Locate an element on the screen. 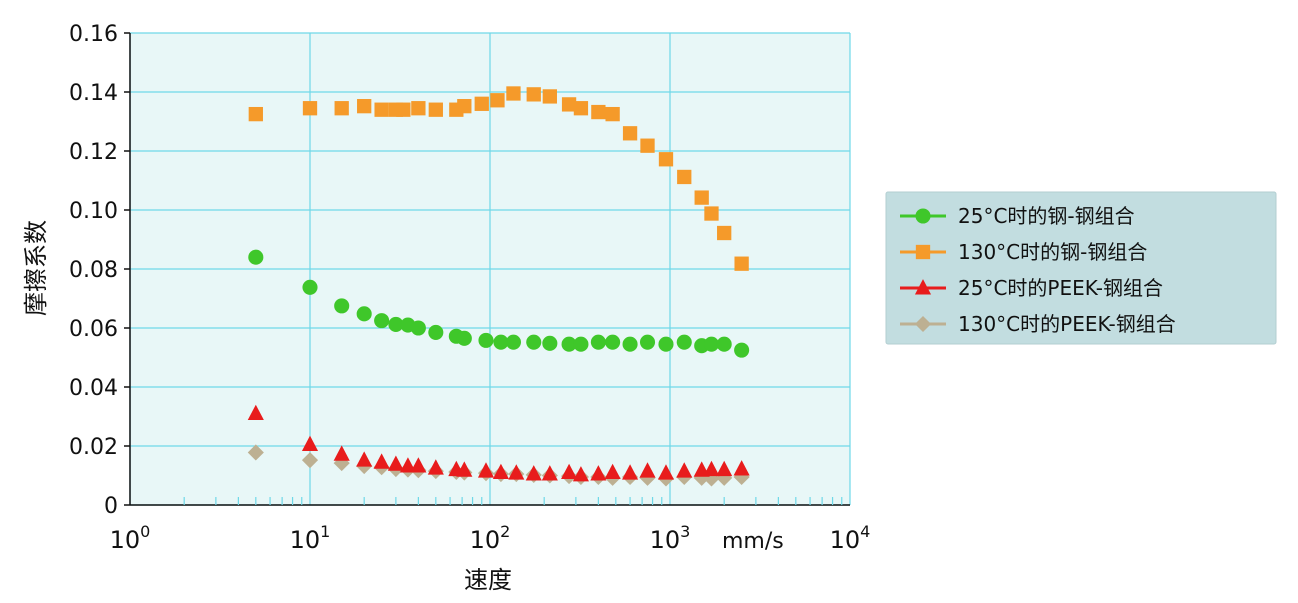  y-tick-labels: 0 0.02 0.04 0.06 0.08 0.10 0.12 0.14 0.16 is located at coordinates (93, 270).